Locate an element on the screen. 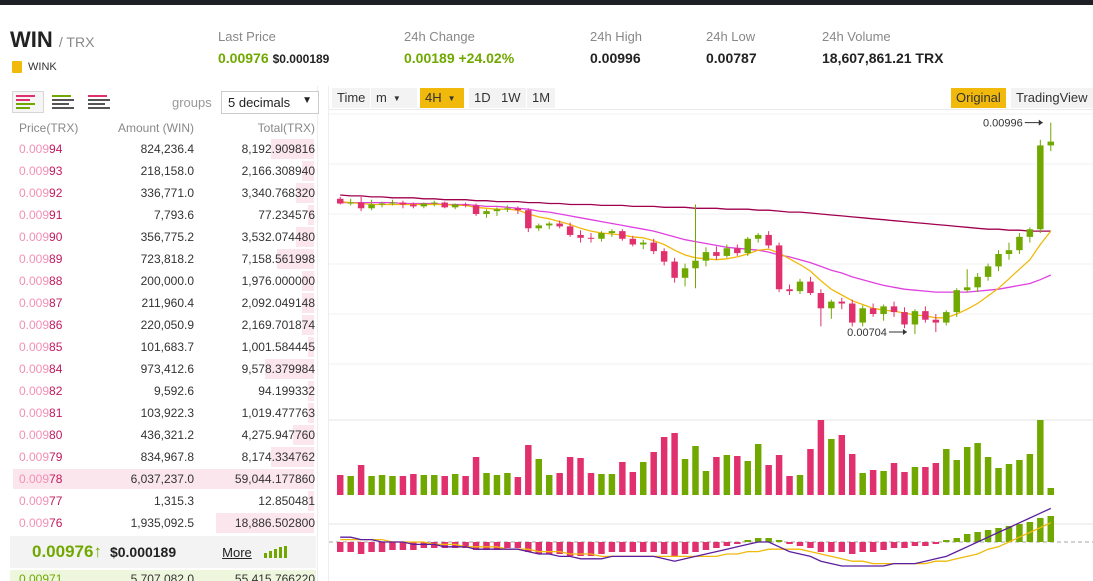  ask-price: 0.00982 is located at coordinates (41, 391).